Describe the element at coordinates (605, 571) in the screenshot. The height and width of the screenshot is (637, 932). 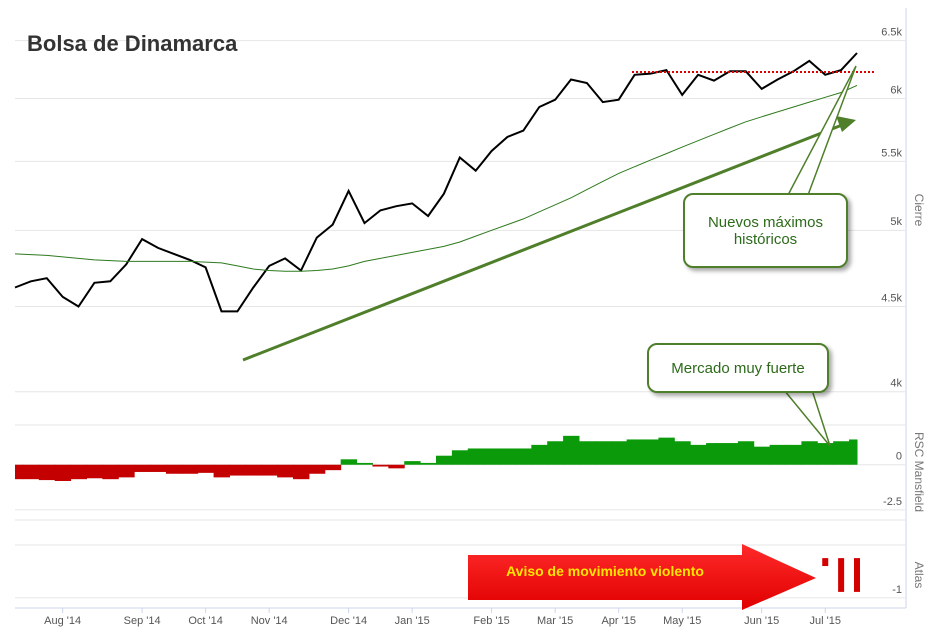
I see `warning-text: Aviso de movimiento violento` at that location.